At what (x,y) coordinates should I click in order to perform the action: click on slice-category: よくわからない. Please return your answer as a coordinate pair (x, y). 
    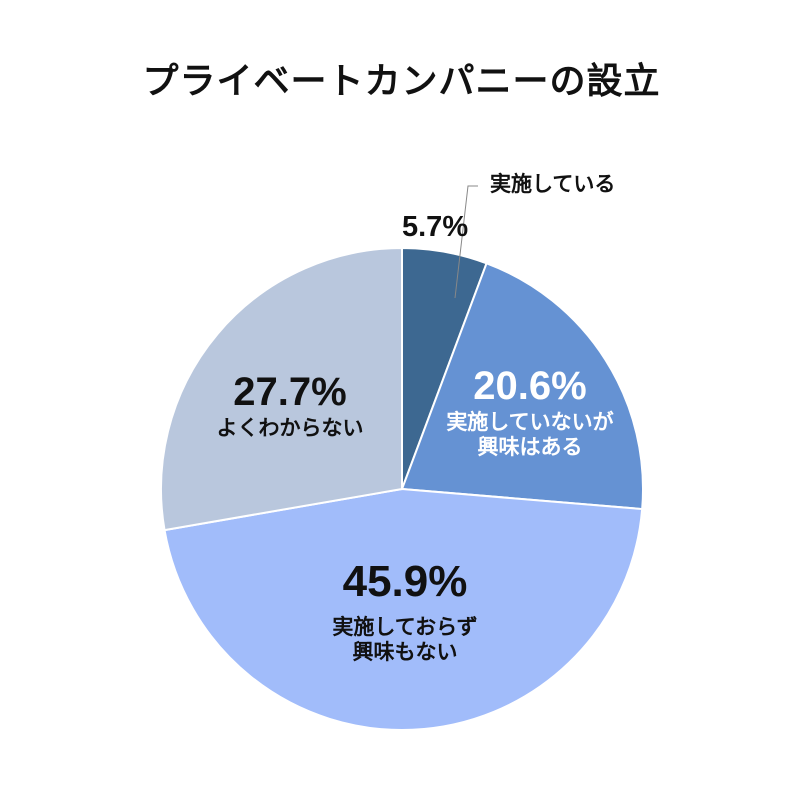
    Looking at the image, I should click on (290, 428).